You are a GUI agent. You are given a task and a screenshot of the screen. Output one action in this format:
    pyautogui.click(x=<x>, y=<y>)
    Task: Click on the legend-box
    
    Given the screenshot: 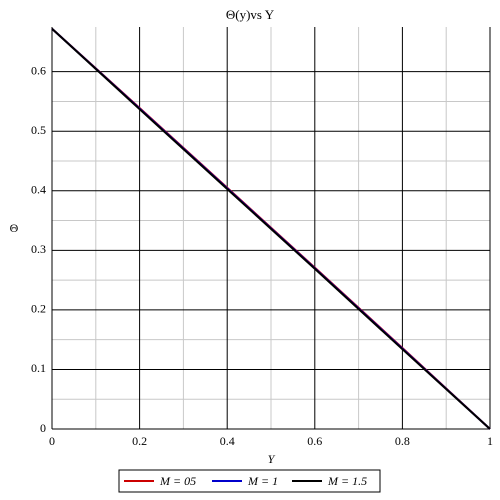 What is the action you would take?
    pyautogui.click(x=249, y=481)
    